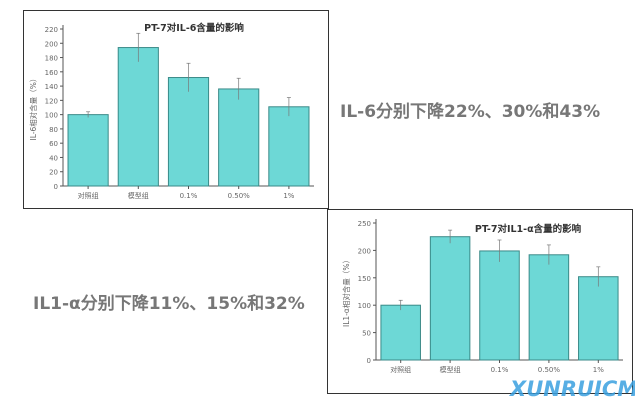 This screenshot has height=404, width=635. Describe the element at coordinates (346, 291) in the screenshot. I see `y-axis-label: IL1-α相对含量（%）` at that location.